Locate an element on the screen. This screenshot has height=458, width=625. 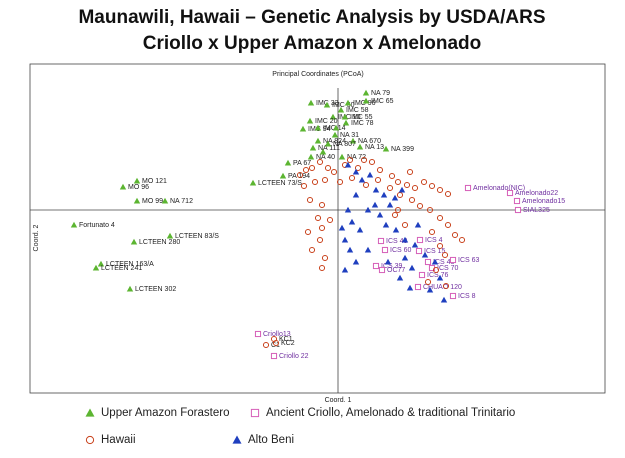
legend-label: Alto Beni is located at coordinates (271, 440).